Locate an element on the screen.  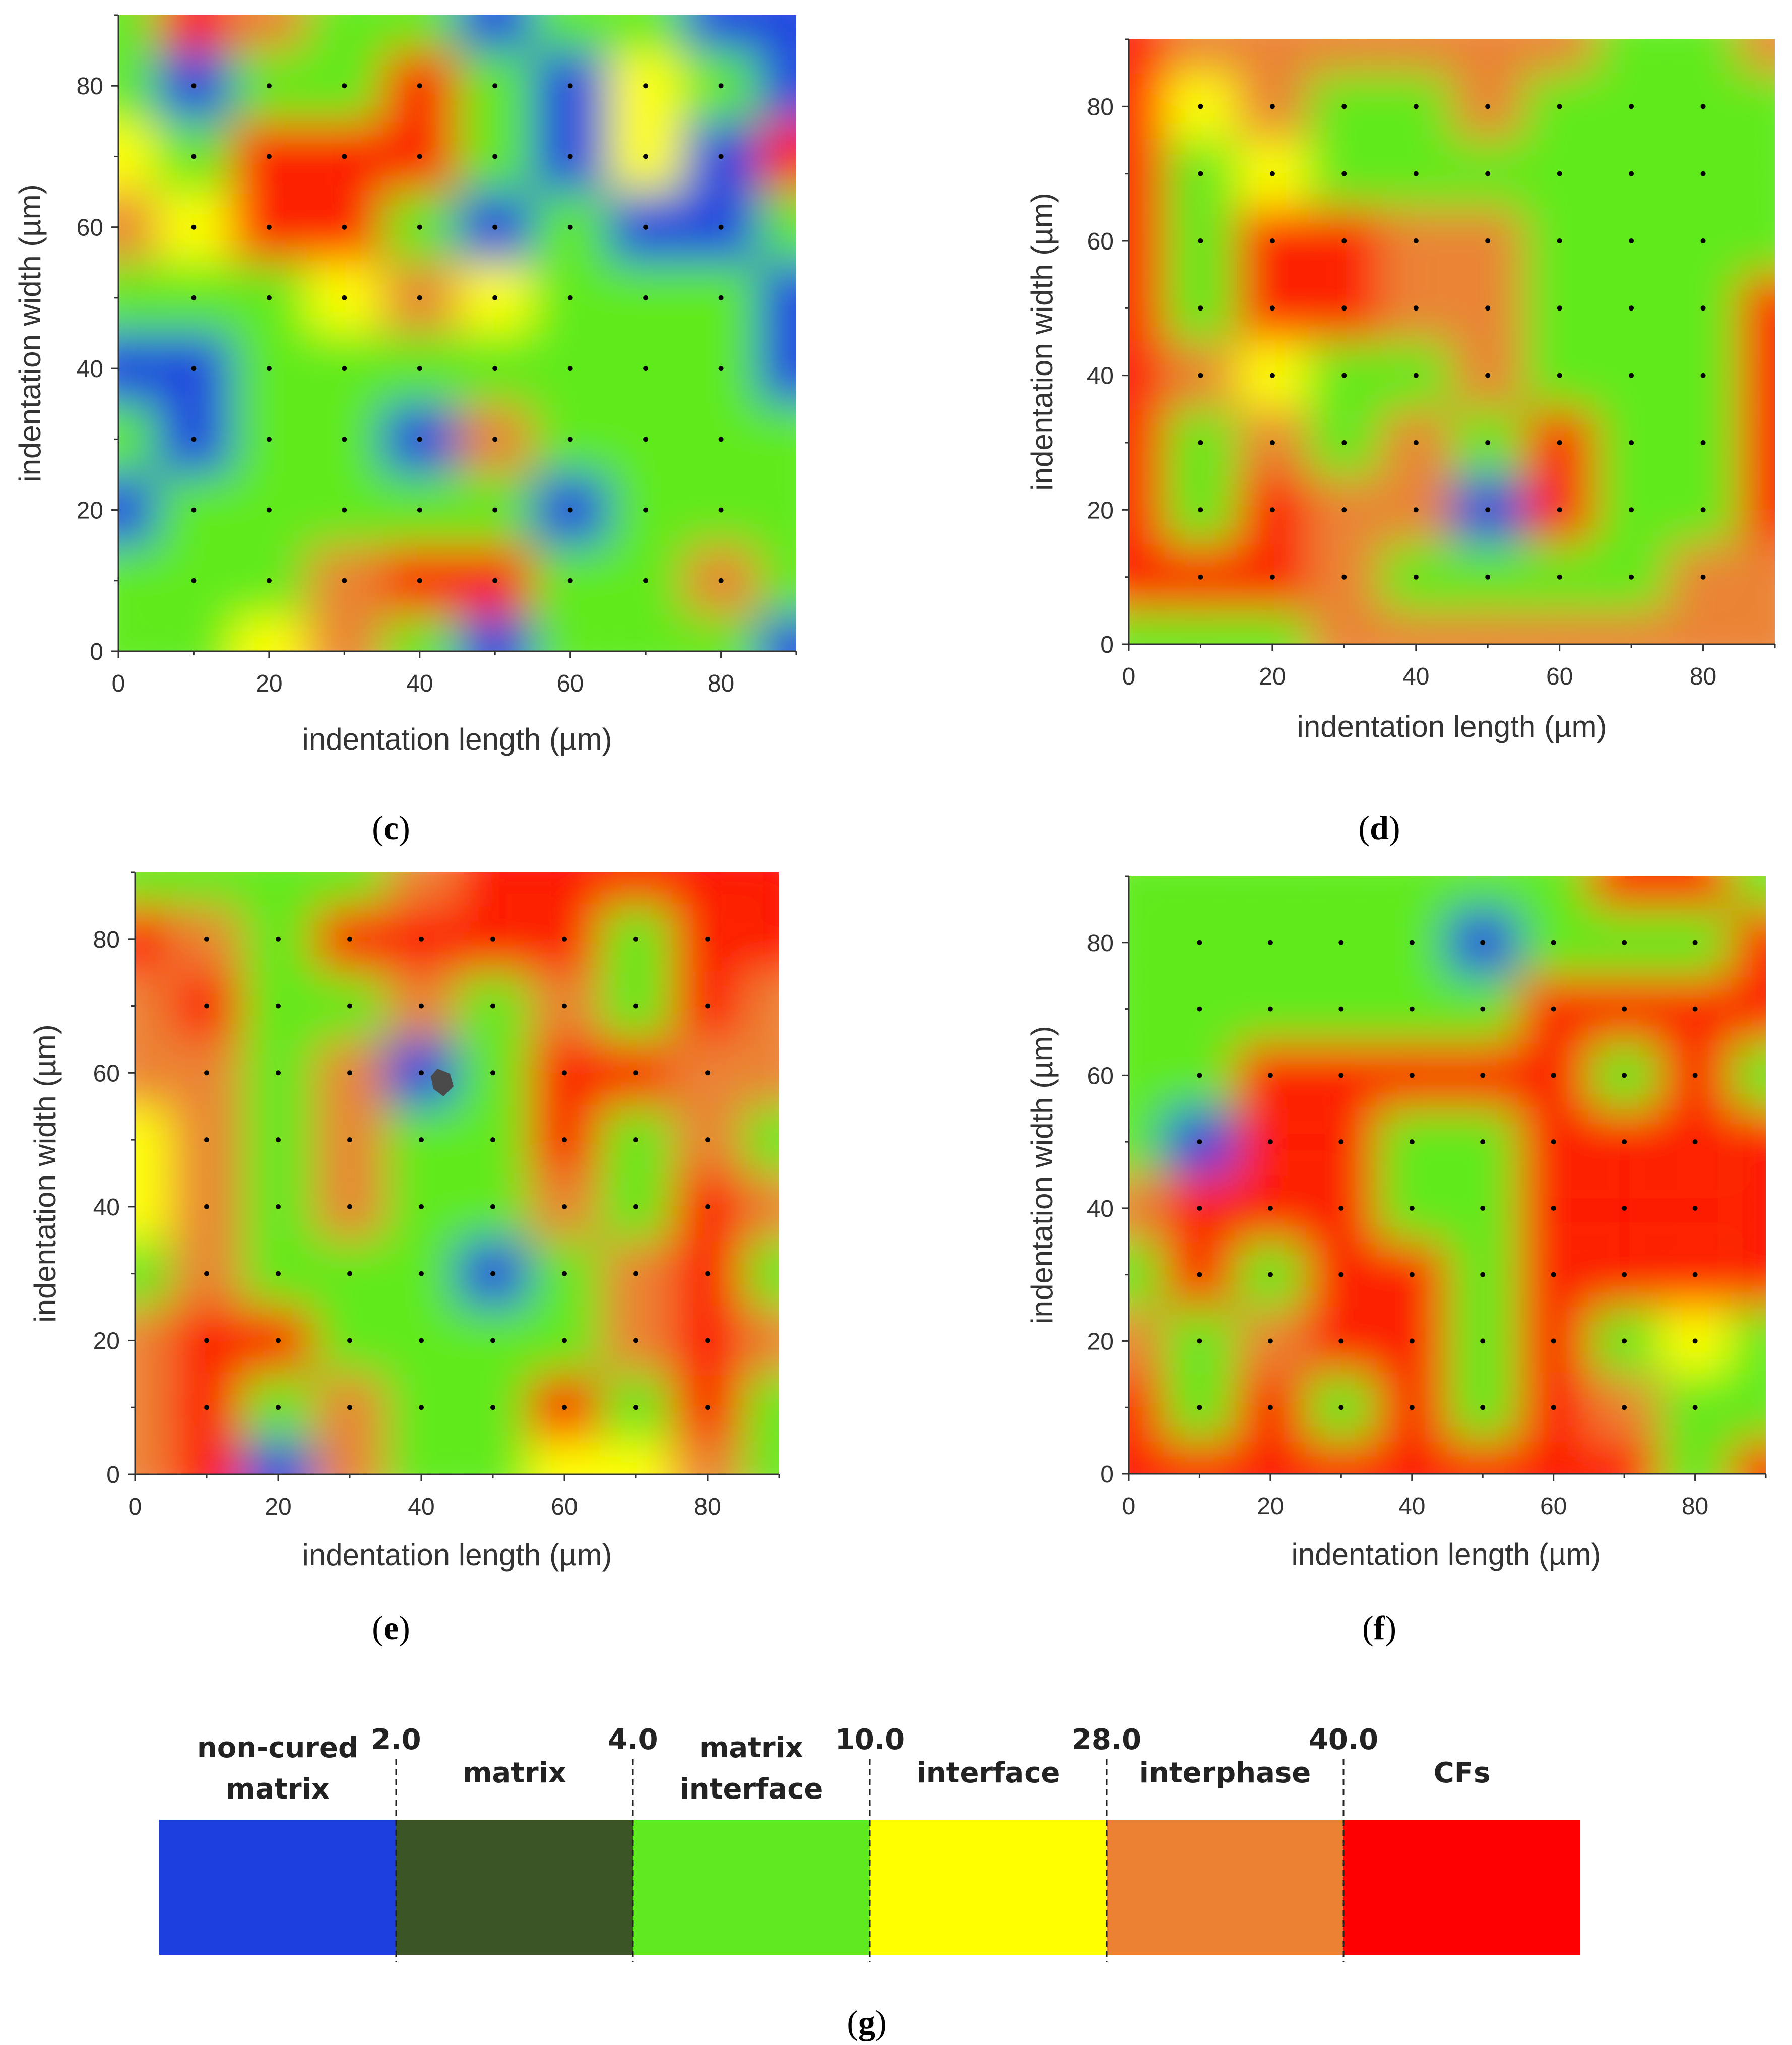
y-tick-label: 0 is located at coordinates (96, 652).